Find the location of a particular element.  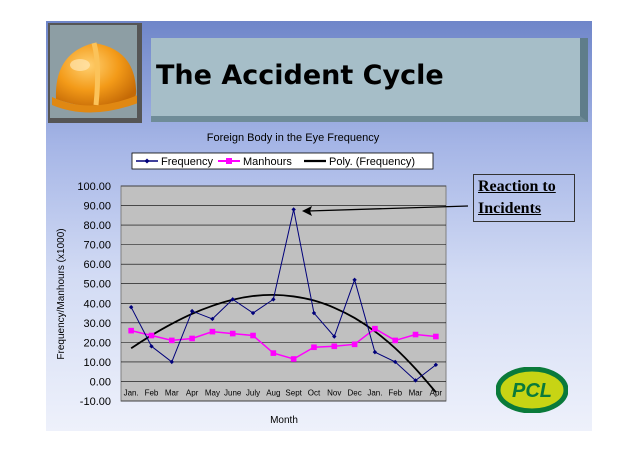

legend-label-poly-trend: Poly. (Frequency) is located at coordinates (372, 162).